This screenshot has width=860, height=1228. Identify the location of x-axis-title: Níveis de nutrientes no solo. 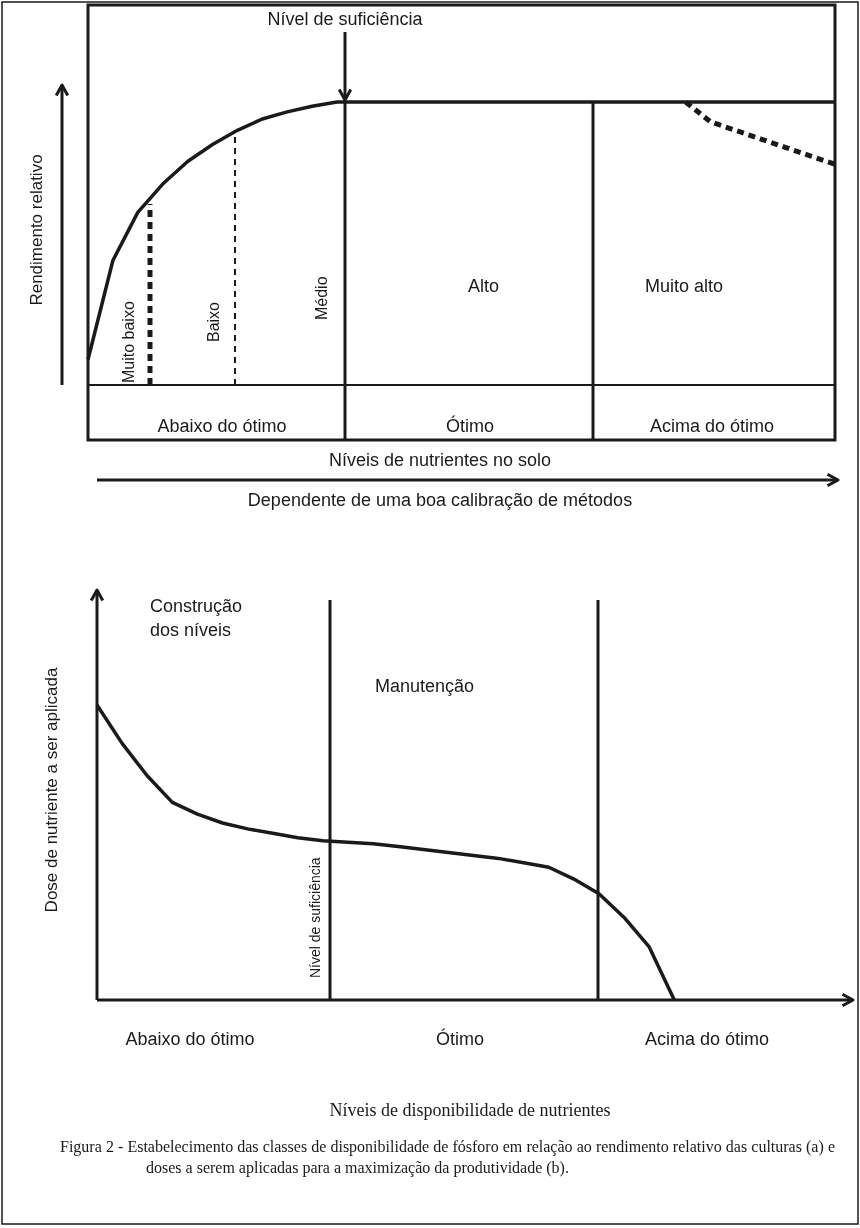
(440, 460).